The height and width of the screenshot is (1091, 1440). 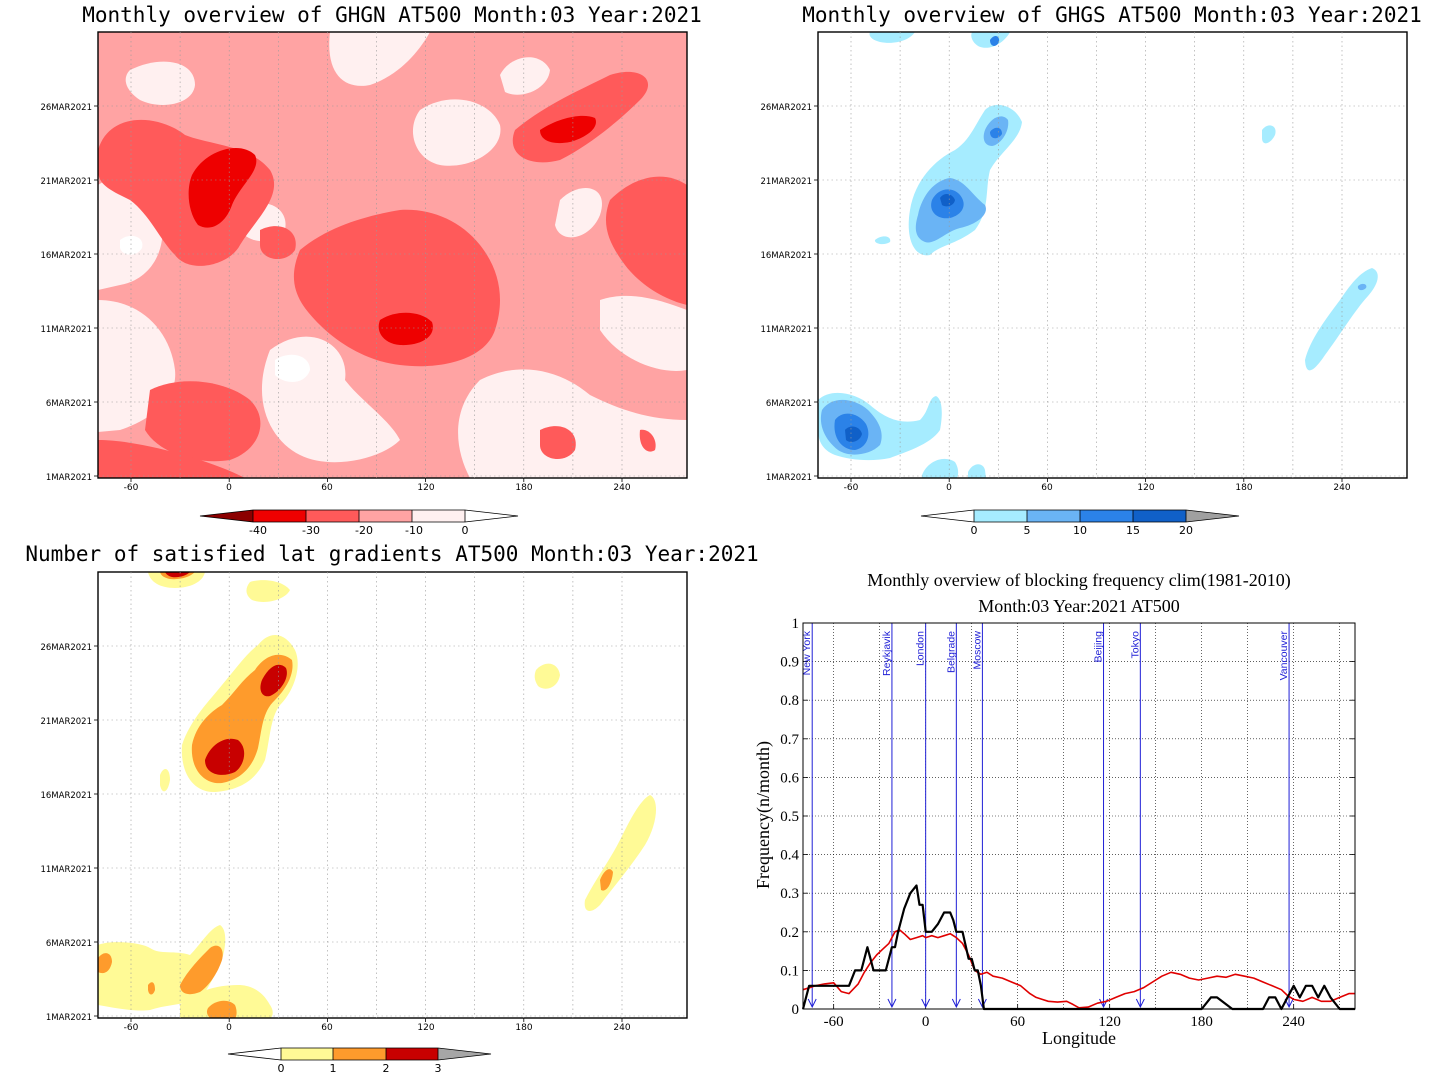 What do you see at coordinates (69, 944) in the screenshot?
I see `sat-ytick: 6MAR2021` at bounding box center [69, 944].